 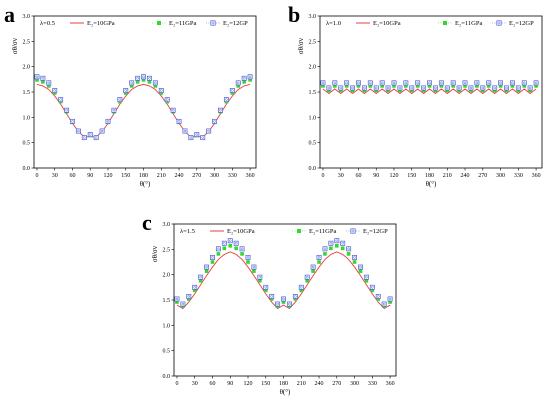 What do you see at coordinates (101, 23) in the screenshot?
I see `legend-label: E₂=10GPa` at bounding box center [101, 23].